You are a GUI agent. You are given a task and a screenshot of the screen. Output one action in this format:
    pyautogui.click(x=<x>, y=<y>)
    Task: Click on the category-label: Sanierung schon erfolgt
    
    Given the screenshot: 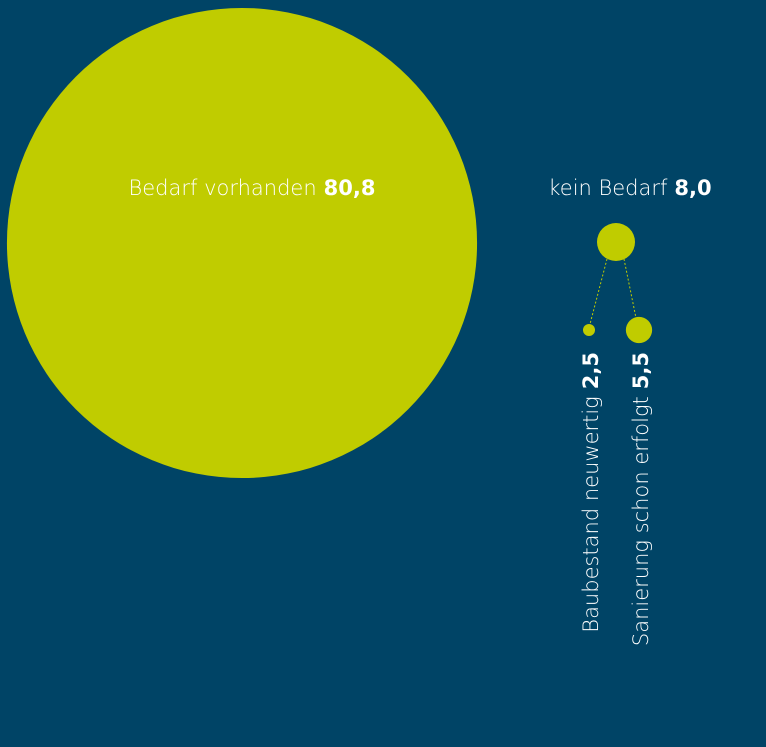 What is the action you would take?
    pyautogui.click(x=641, y=521)
    